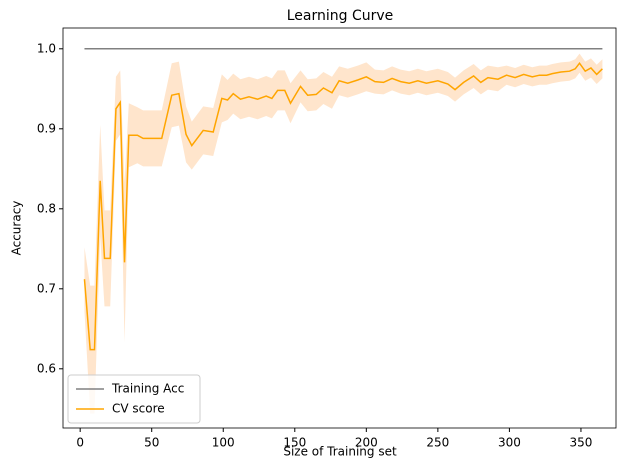 Image resolution: width=630 pixels, height=470 pixels. I want to click on y-tick-label: 0.6, so click(46, 368).